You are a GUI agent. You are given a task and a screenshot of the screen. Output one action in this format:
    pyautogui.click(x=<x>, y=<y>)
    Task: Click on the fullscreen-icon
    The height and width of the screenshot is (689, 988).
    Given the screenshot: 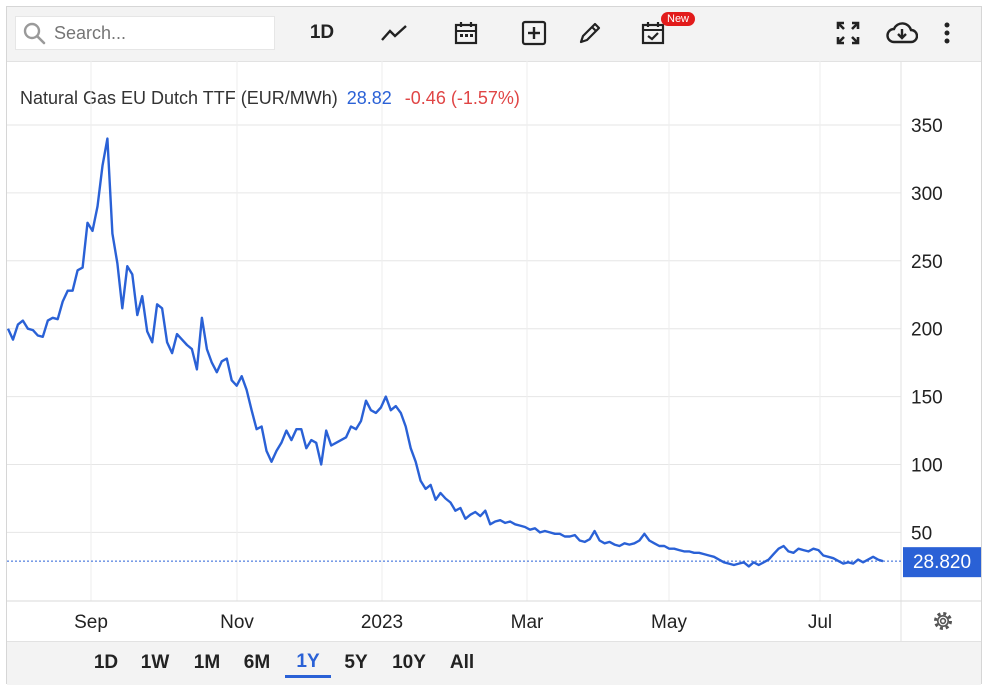 What is the action you would take?
    pyautogui.click(x=848, y=33)
    